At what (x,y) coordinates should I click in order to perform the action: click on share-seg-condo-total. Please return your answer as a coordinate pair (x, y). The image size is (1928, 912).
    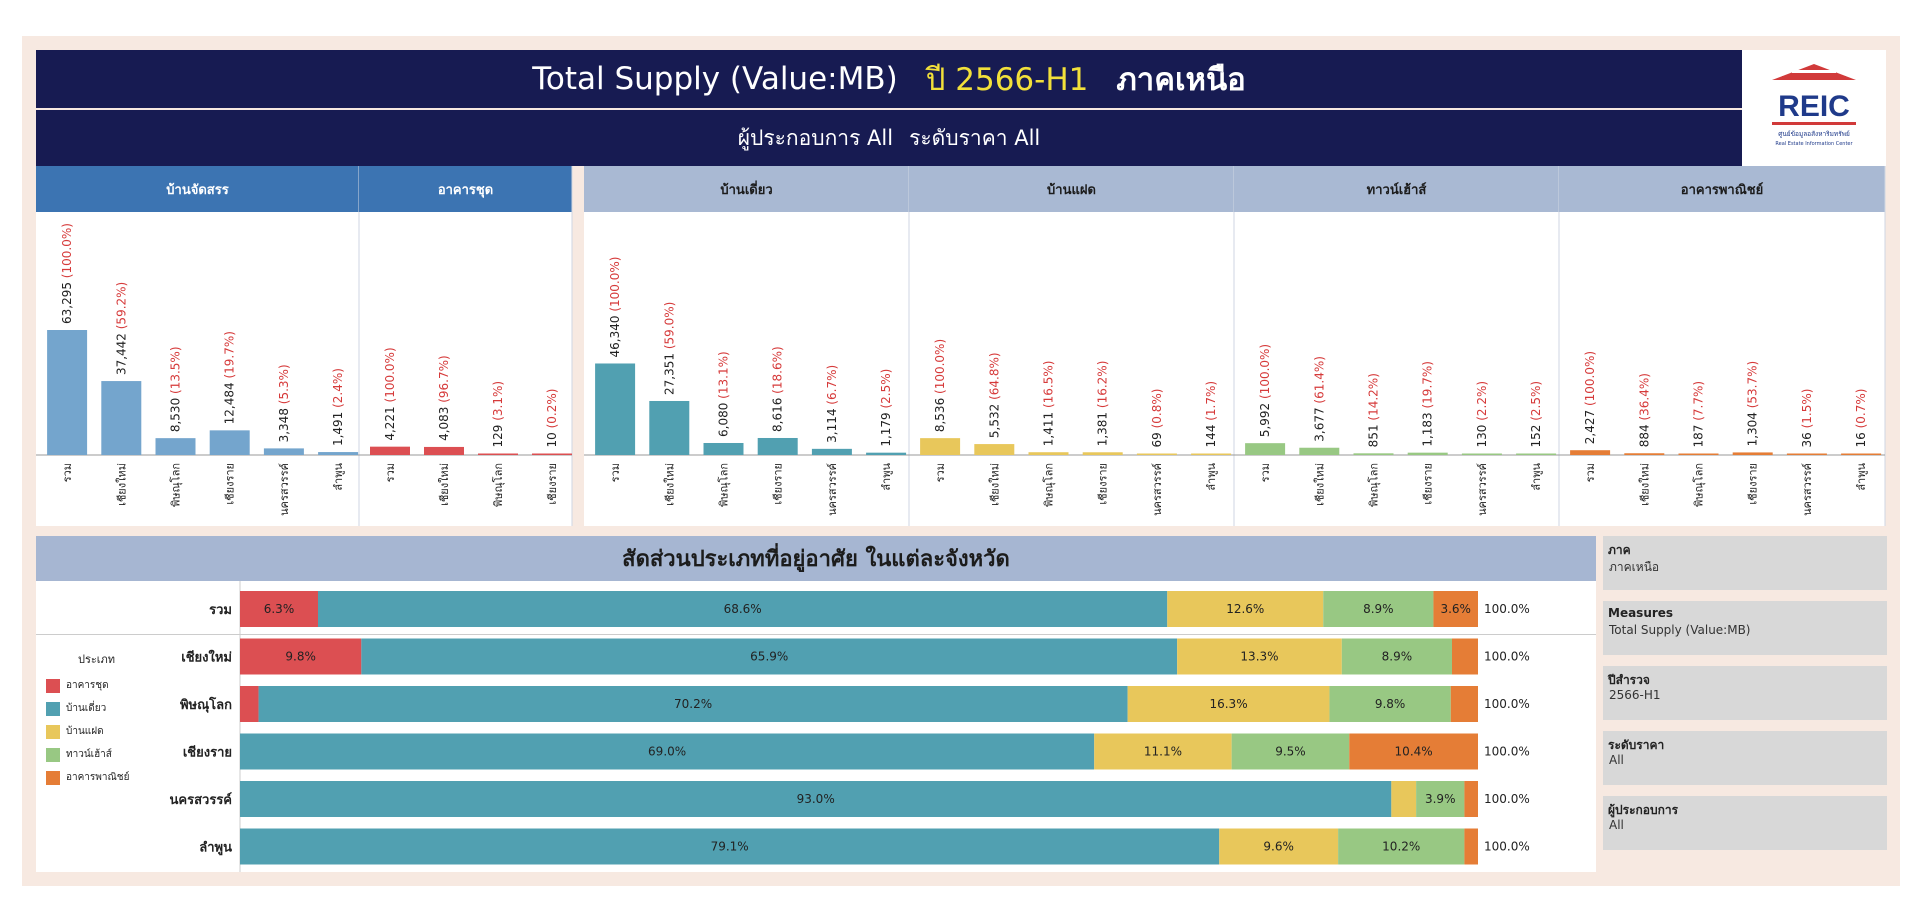
    Looking at the image, I should click on (279, 609).